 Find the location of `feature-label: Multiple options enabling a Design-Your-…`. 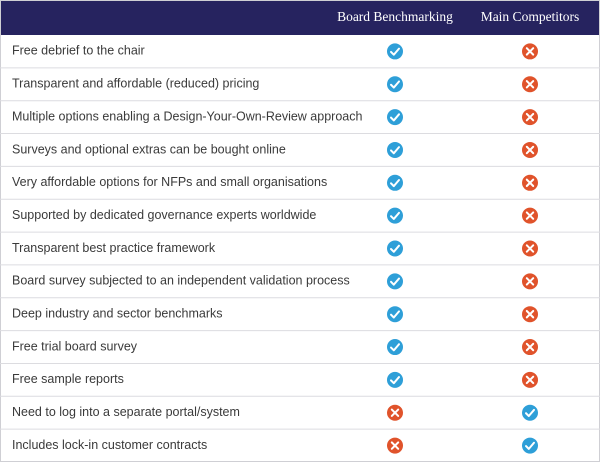

feature-label: Multiple options enabling a Design-Your-… is located at coordinates (187, 116).